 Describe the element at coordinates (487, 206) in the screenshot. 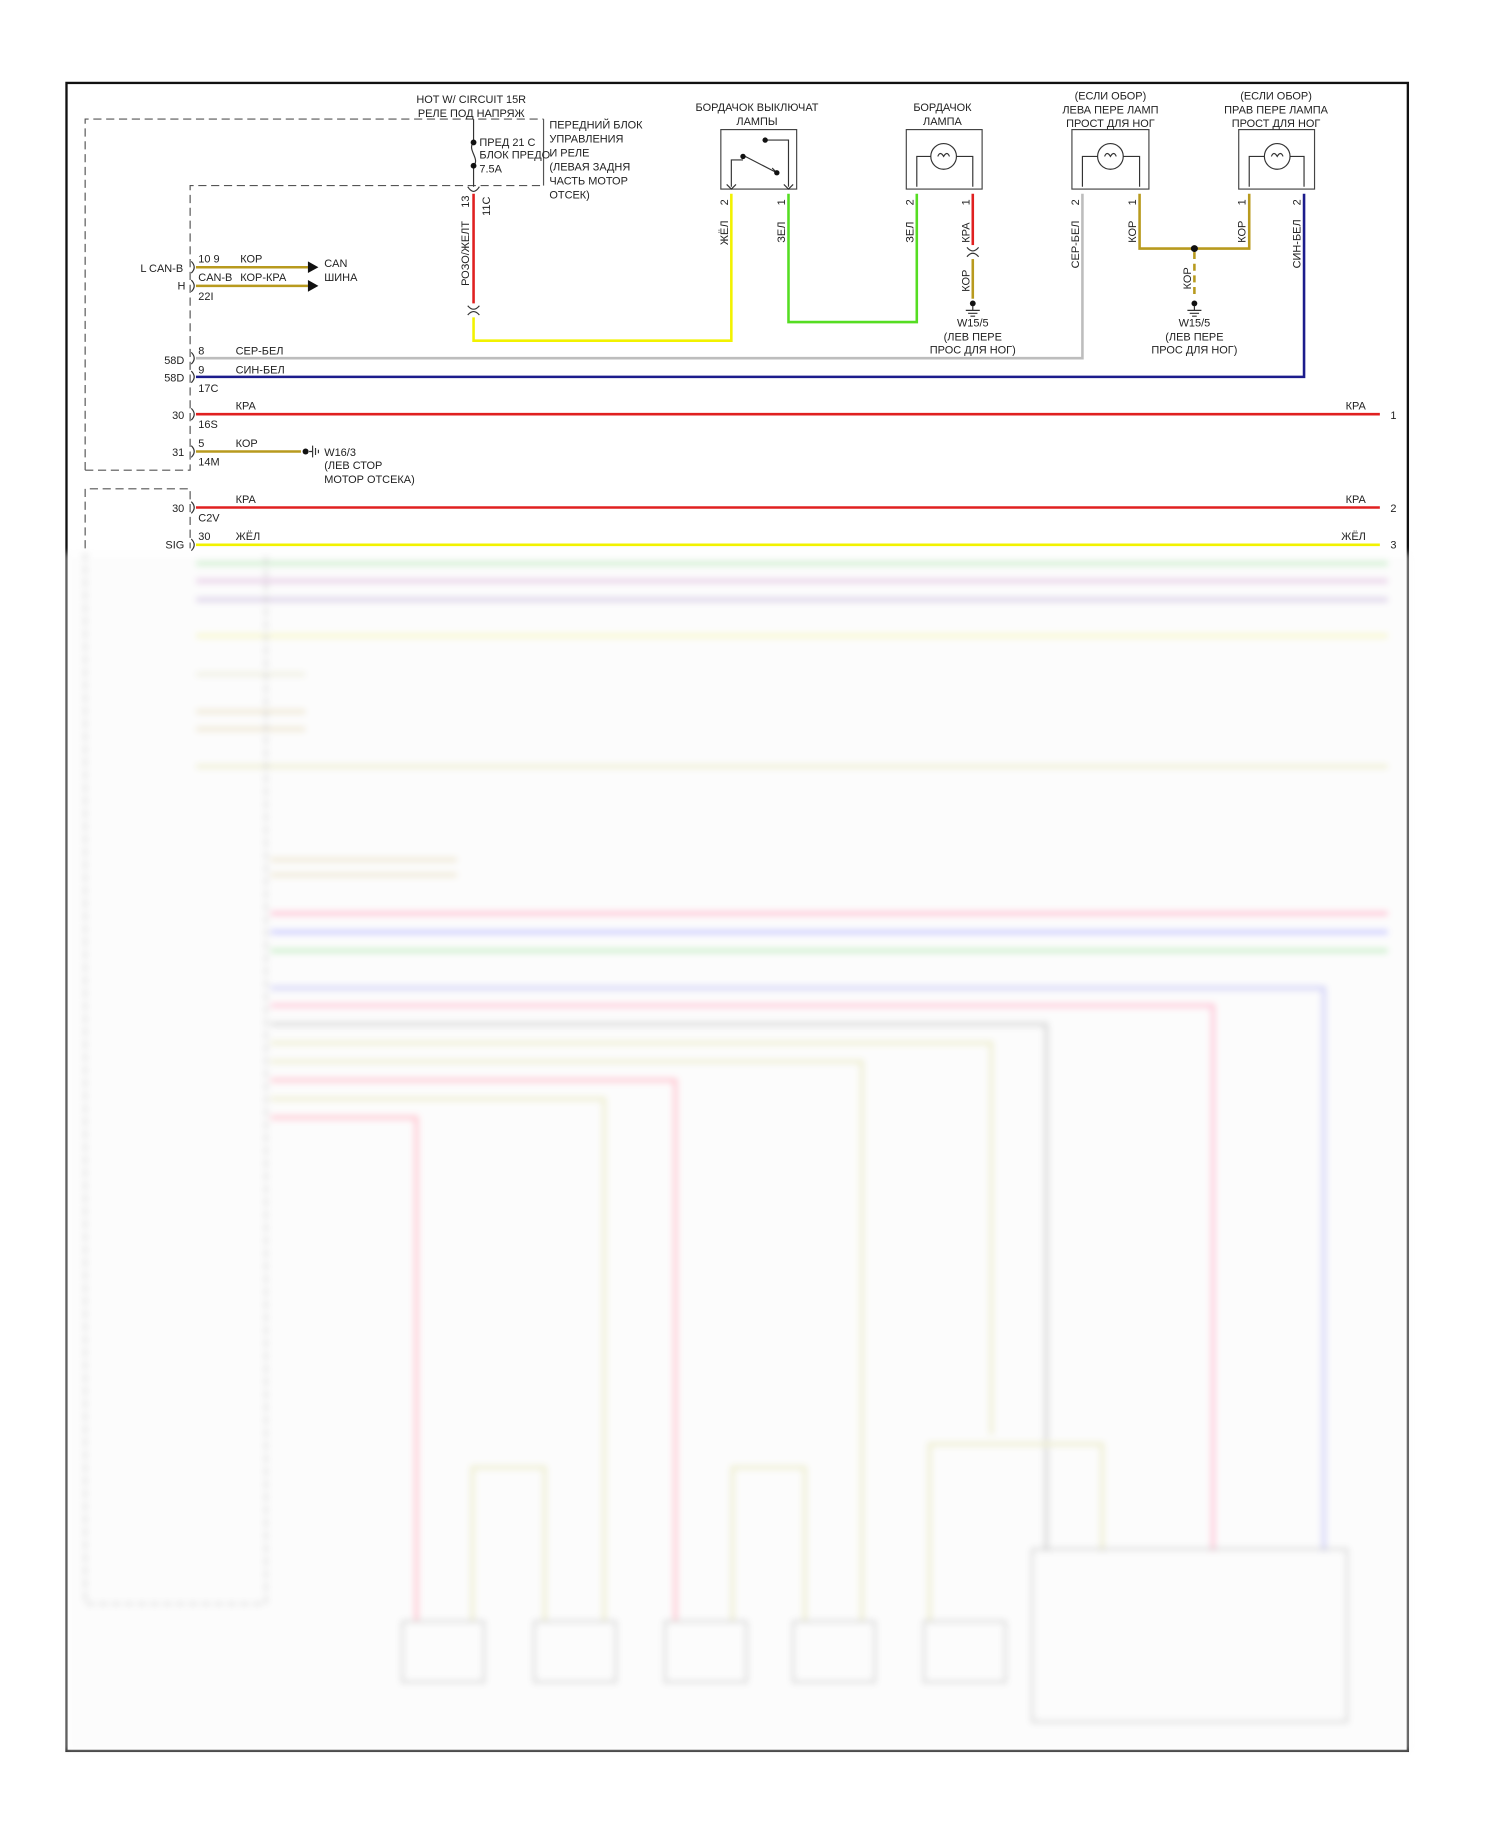

I see `conn-11c: 11C` at that location.